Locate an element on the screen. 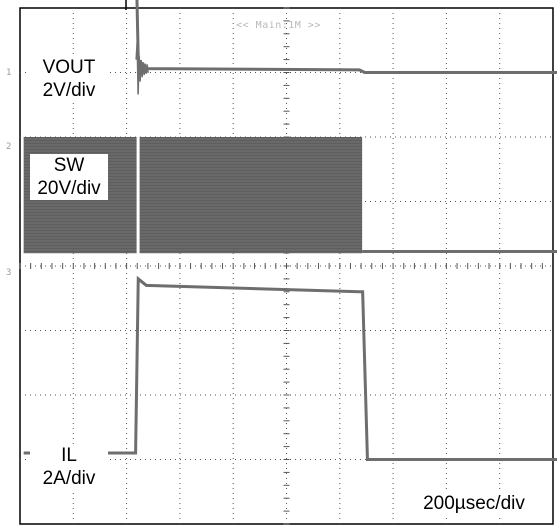 This screenshot has width=557, height=528. vout-scale: 2V/div is located at coordinates (69, 90).